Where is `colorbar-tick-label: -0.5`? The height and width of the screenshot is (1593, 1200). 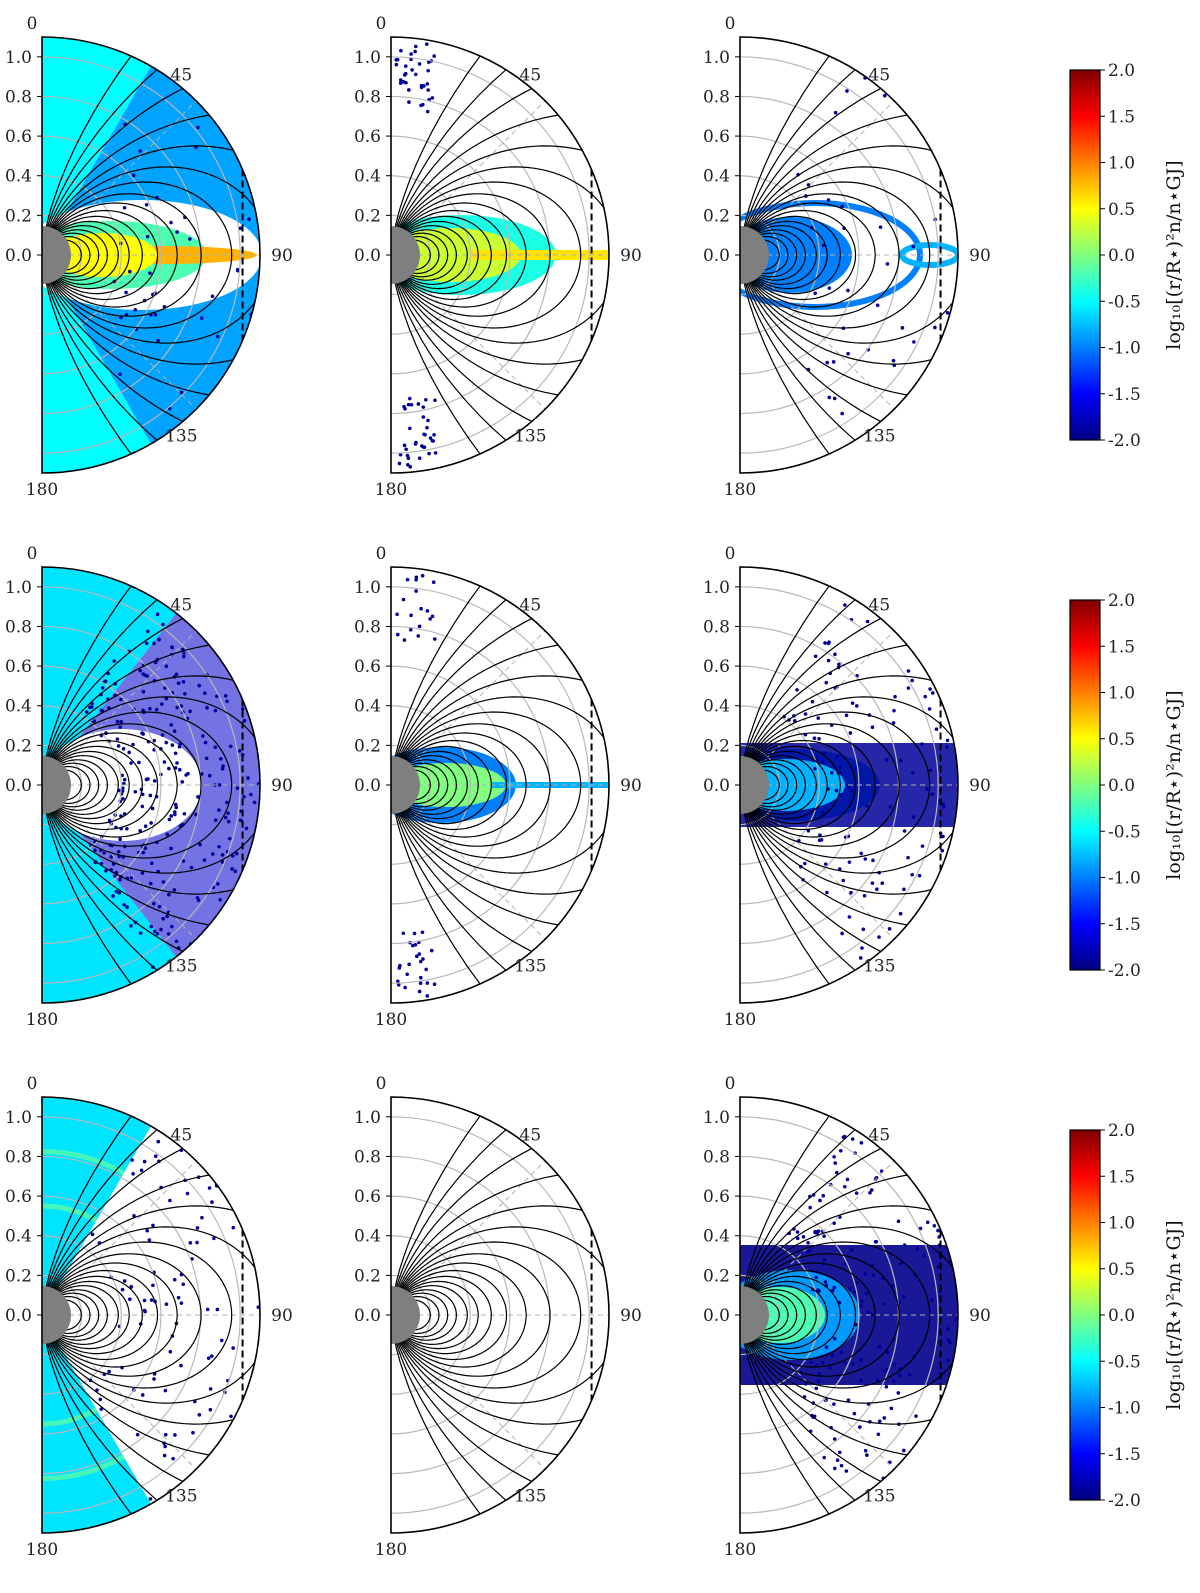
colorbar-tick-label: -0.5 is located at coordinates (1124, 1362).